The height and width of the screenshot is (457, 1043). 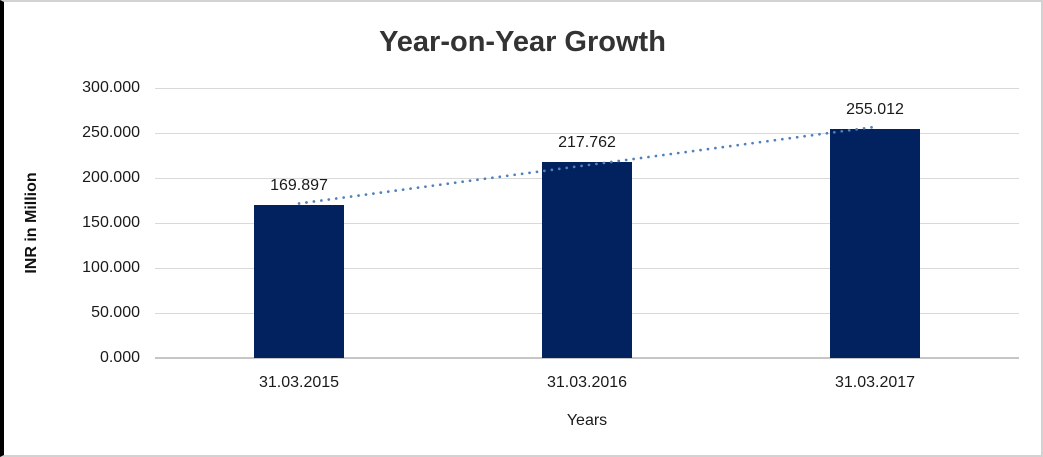 What do you see at coordinates (111, 87) in the screenshot?
I see `y-tick-label: 300.000` at bounding box center [111, 87].